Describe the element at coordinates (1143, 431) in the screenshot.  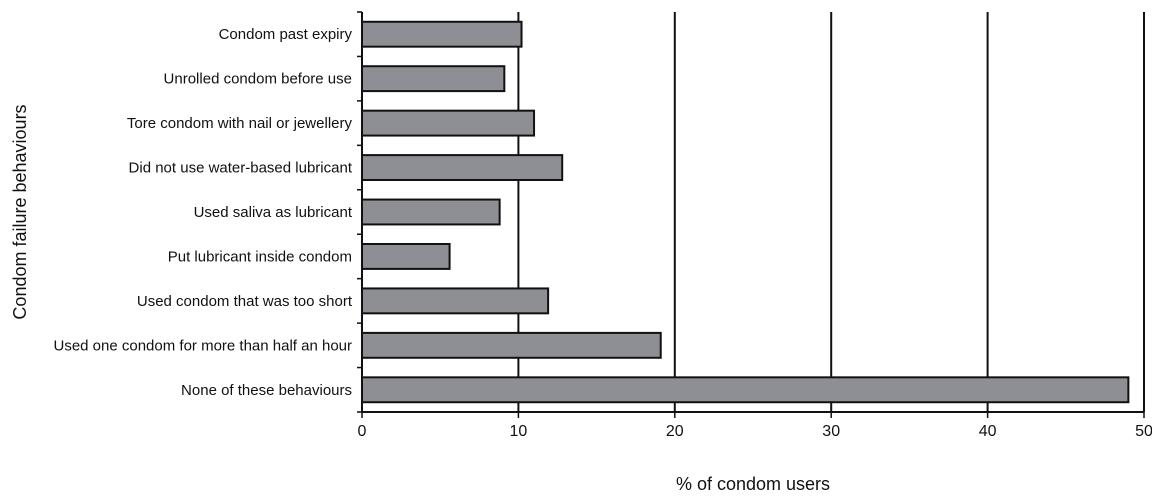
I see `x-tick-label: 50` at that location.